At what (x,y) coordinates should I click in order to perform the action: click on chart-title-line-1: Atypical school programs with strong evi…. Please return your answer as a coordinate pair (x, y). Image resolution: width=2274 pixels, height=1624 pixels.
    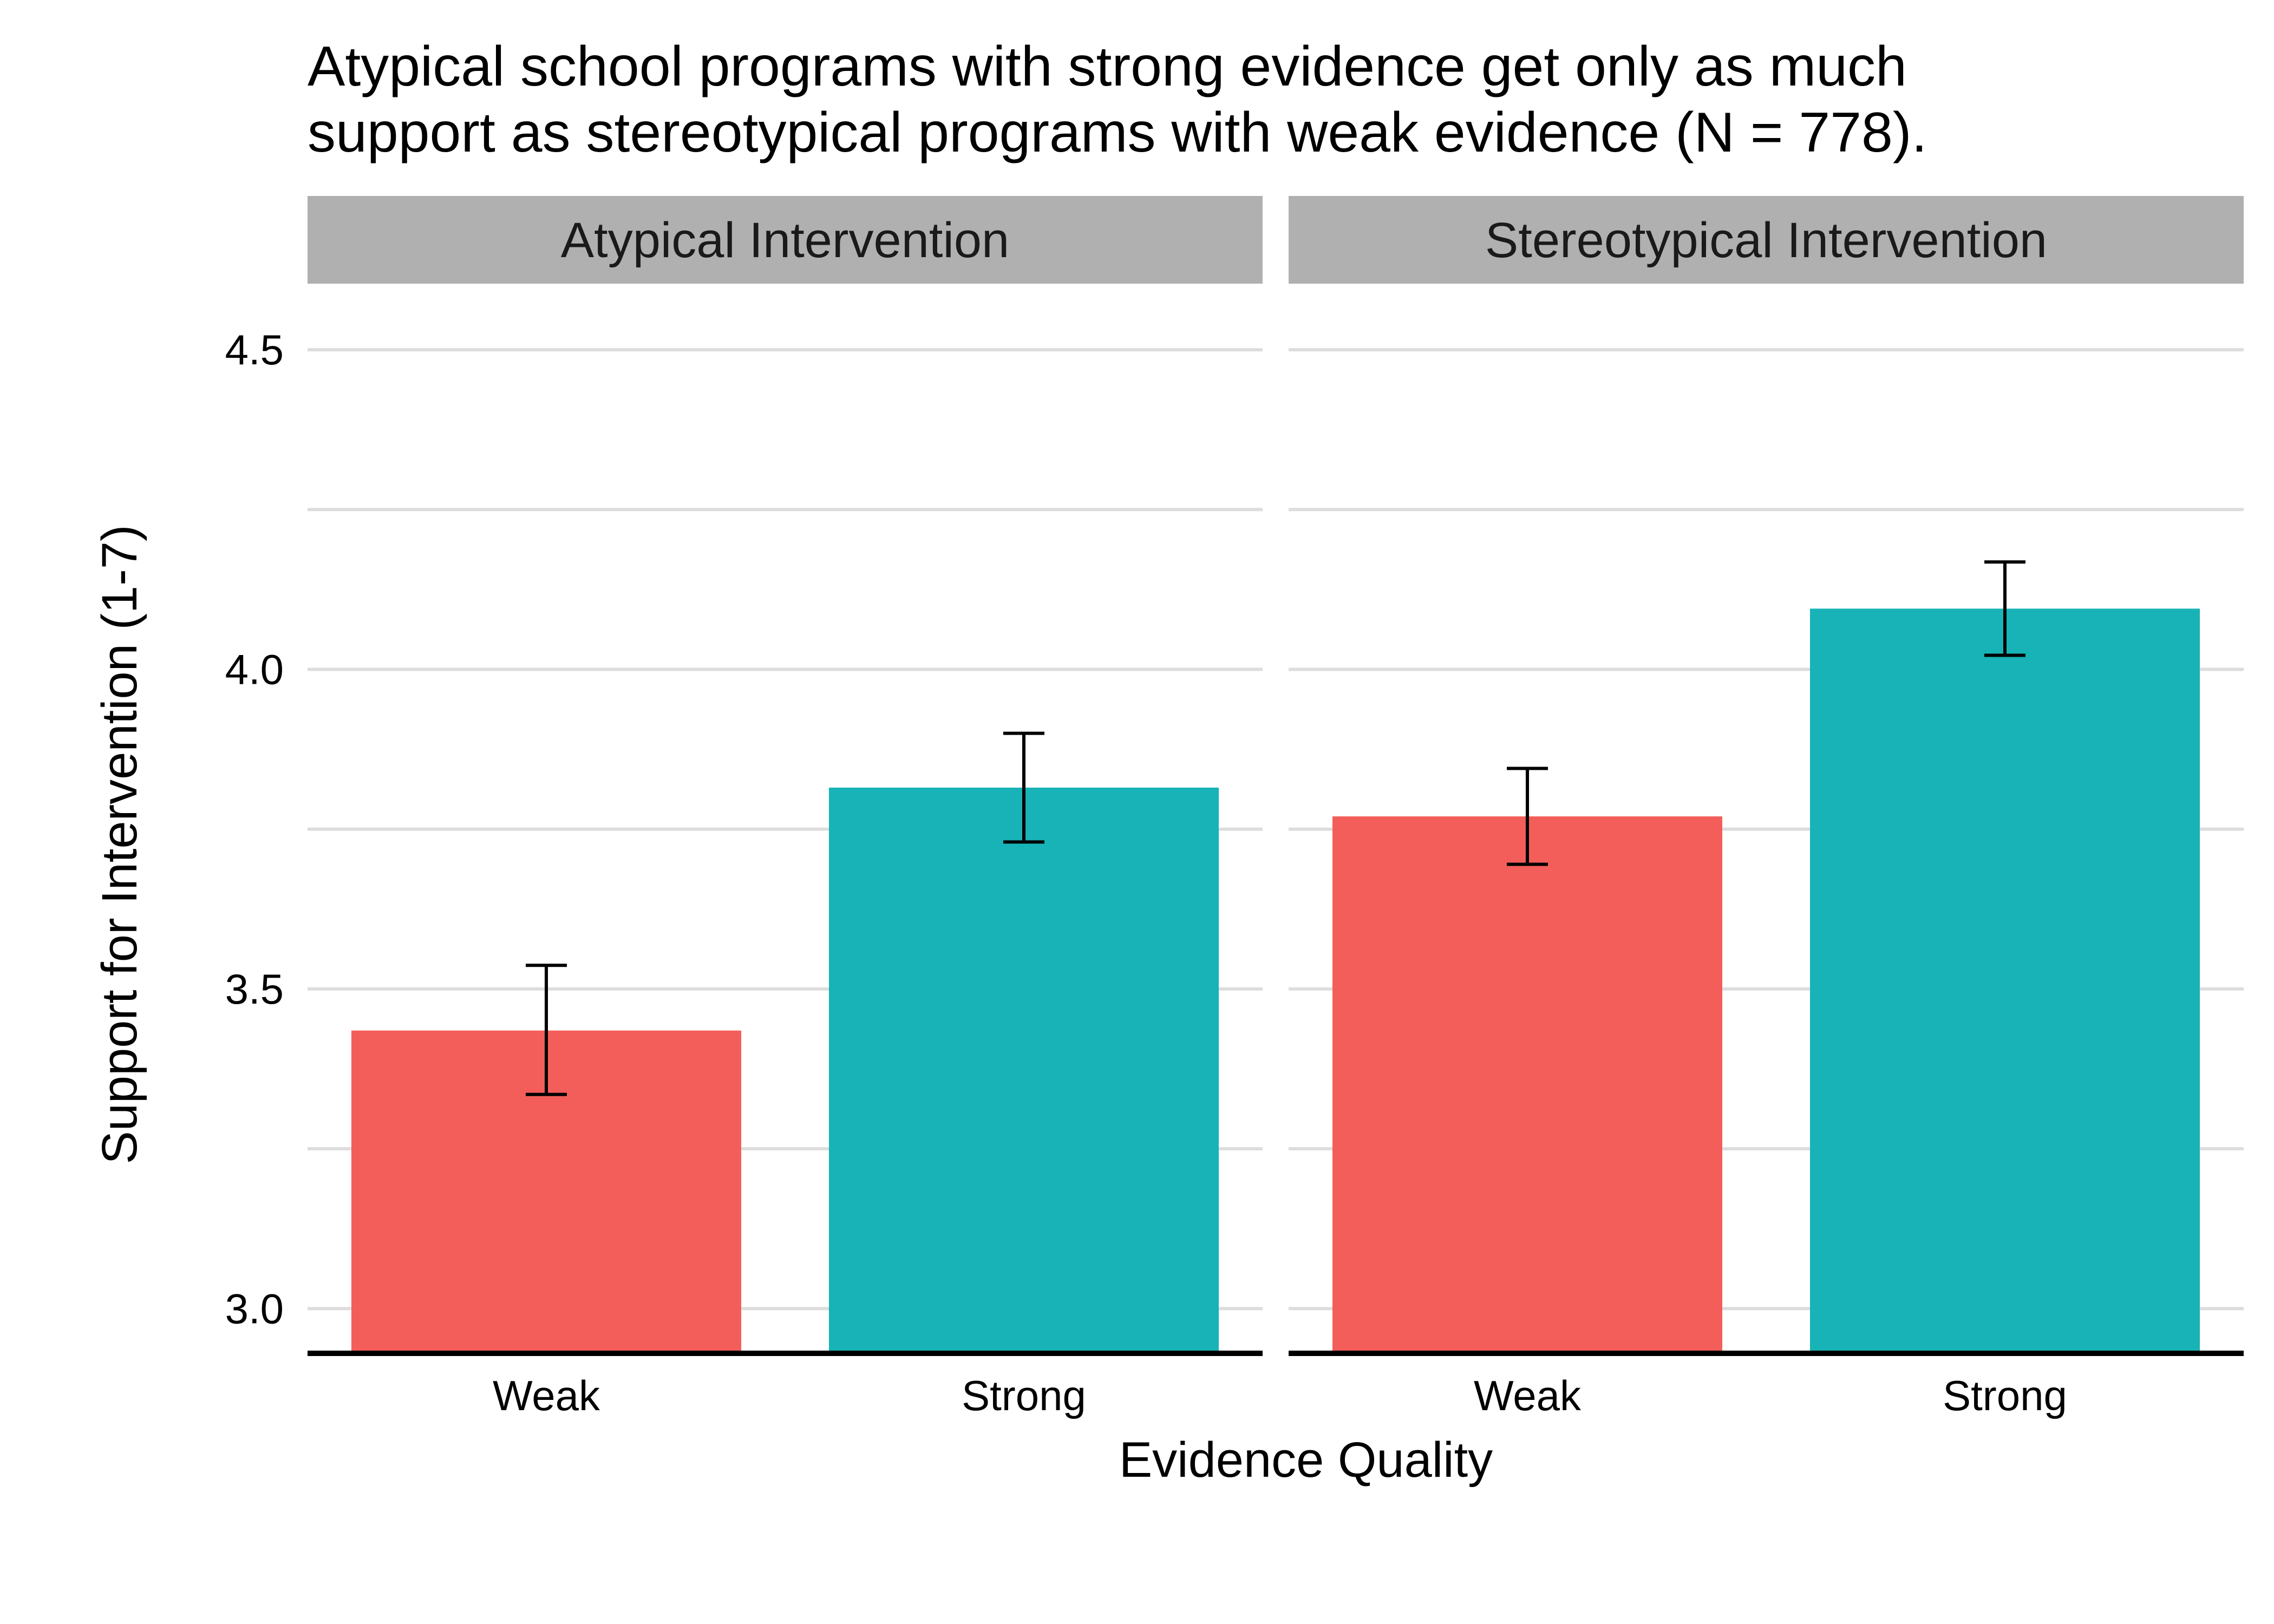
    Looking at the image, I should click on (1108, 66).